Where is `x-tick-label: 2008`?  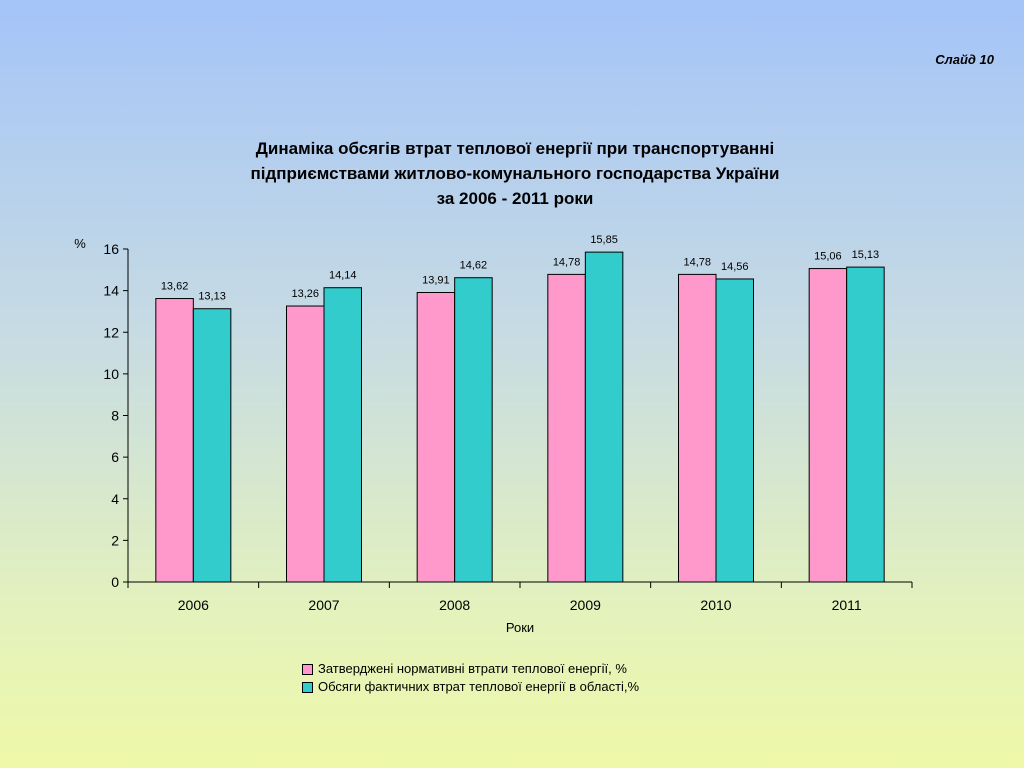 x-tick-label: 2008 is located at coordinates (454, 605).